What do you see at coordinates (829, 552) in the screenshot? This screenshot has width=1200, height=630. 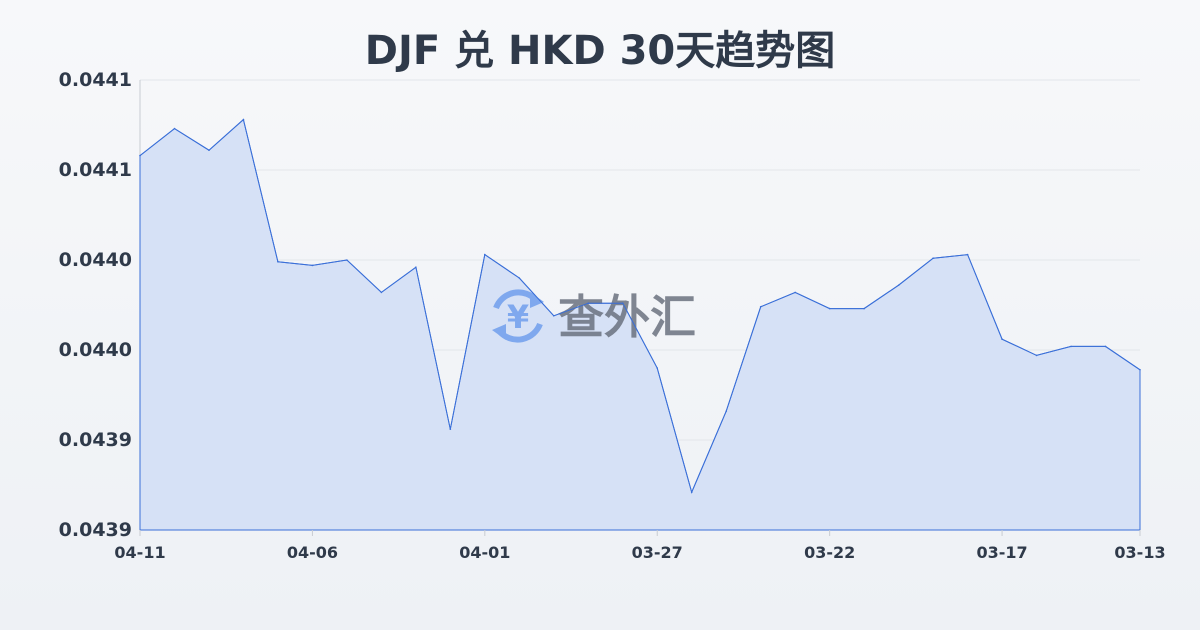 I see `x-tick-label: 03-22` at bounding box center [829, 552].